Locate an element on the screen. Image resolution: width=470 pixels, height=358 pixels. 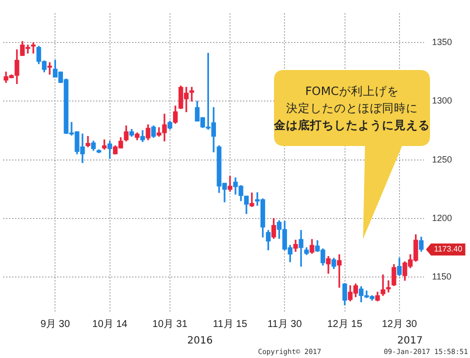
y-tick-label: 1150 is located at coordinates (442, 276).